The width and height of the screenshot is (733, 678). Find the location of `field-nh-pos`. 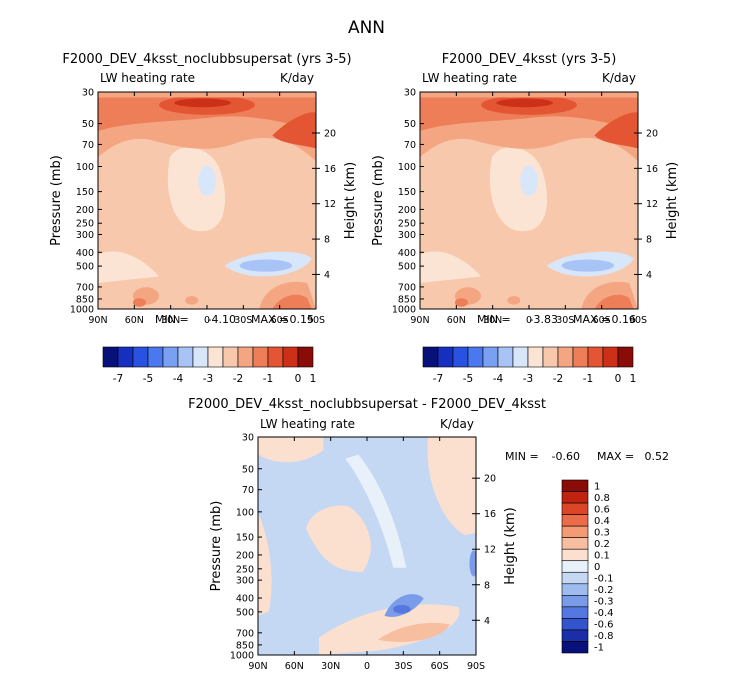

field-nh-pos is located at coordinates (265, 564).